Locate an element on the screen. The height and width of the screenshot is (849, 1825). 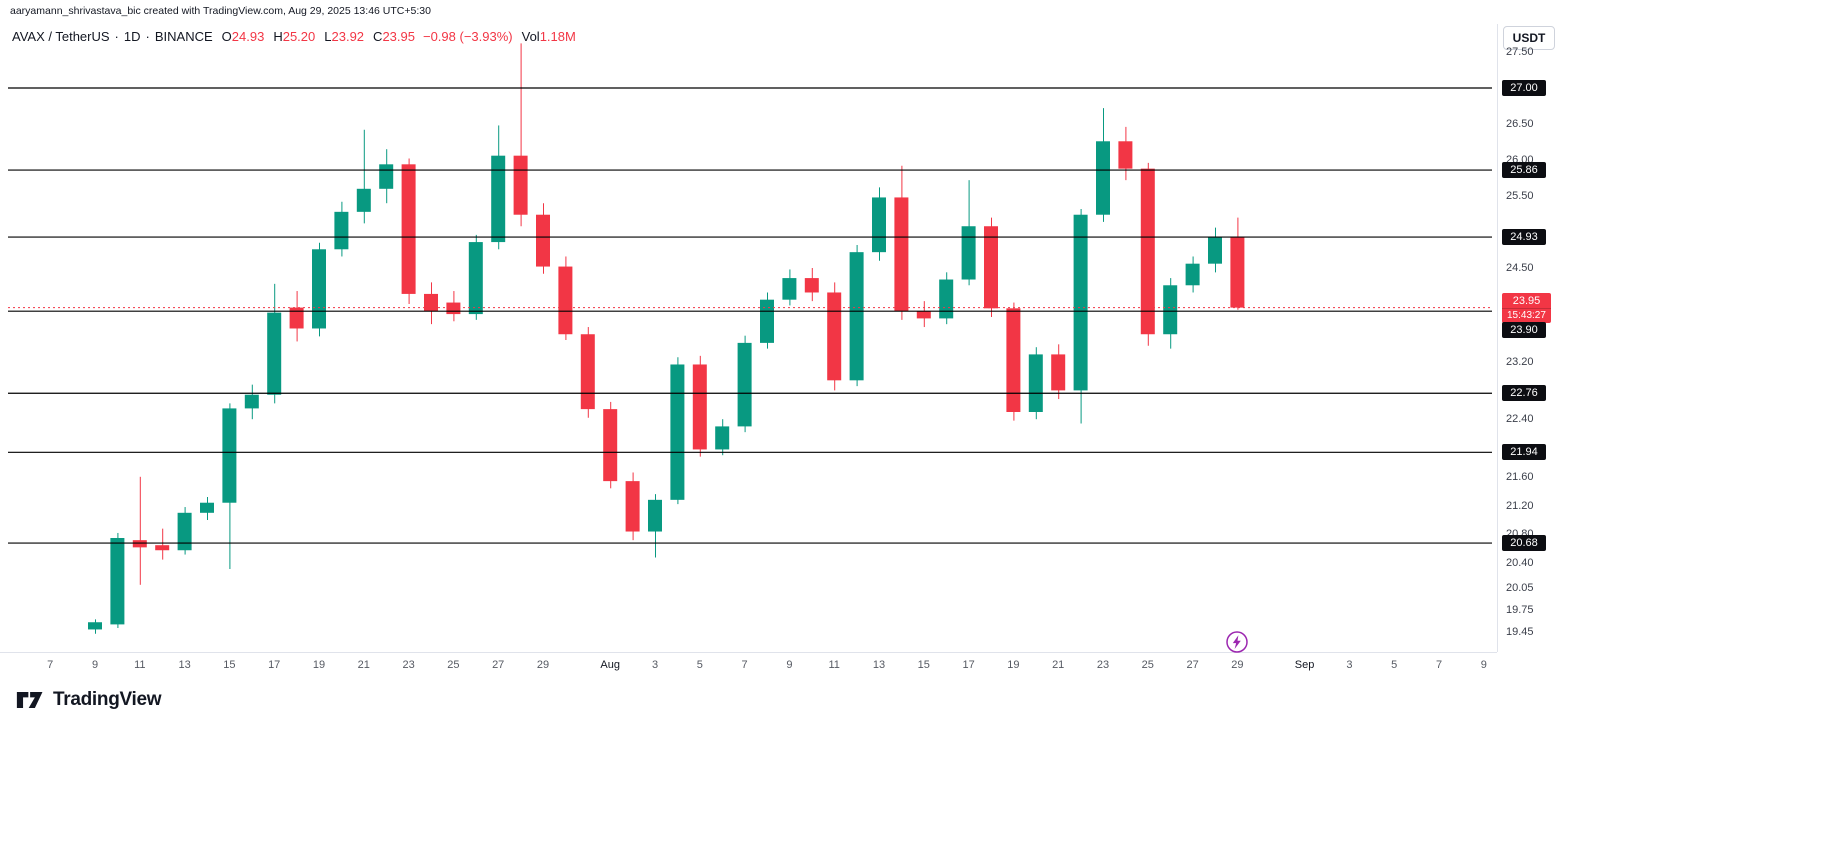
price-axis-label: 25.50 is located at coordinates (1520, 196).